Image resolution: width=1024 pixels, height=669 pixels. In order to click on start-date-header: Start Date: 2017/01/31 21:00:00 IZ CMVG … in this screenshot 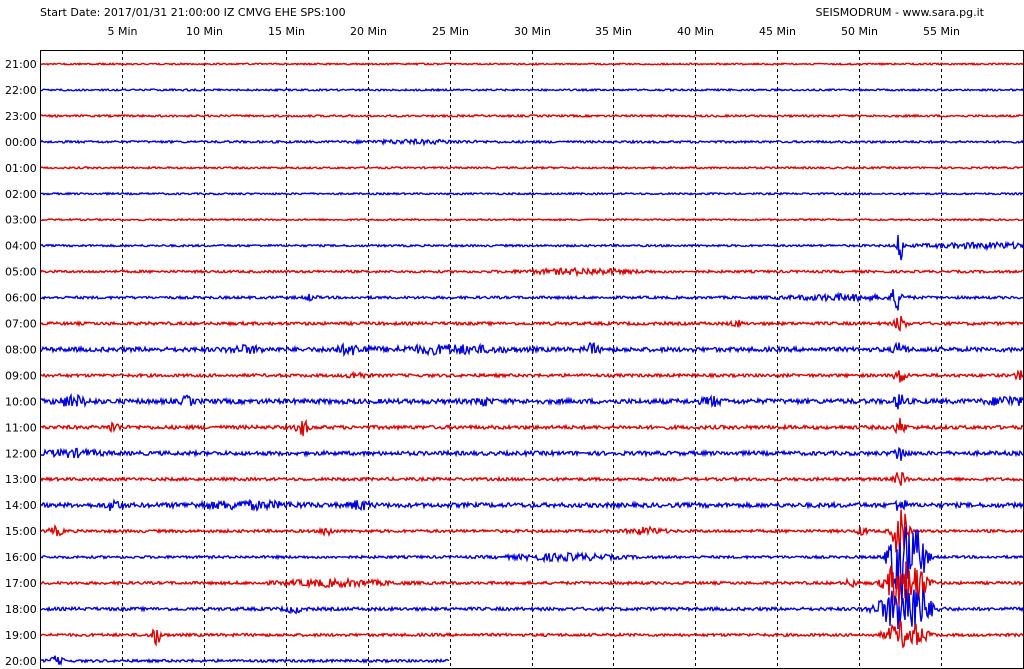, I will do `click(193, 12)`.